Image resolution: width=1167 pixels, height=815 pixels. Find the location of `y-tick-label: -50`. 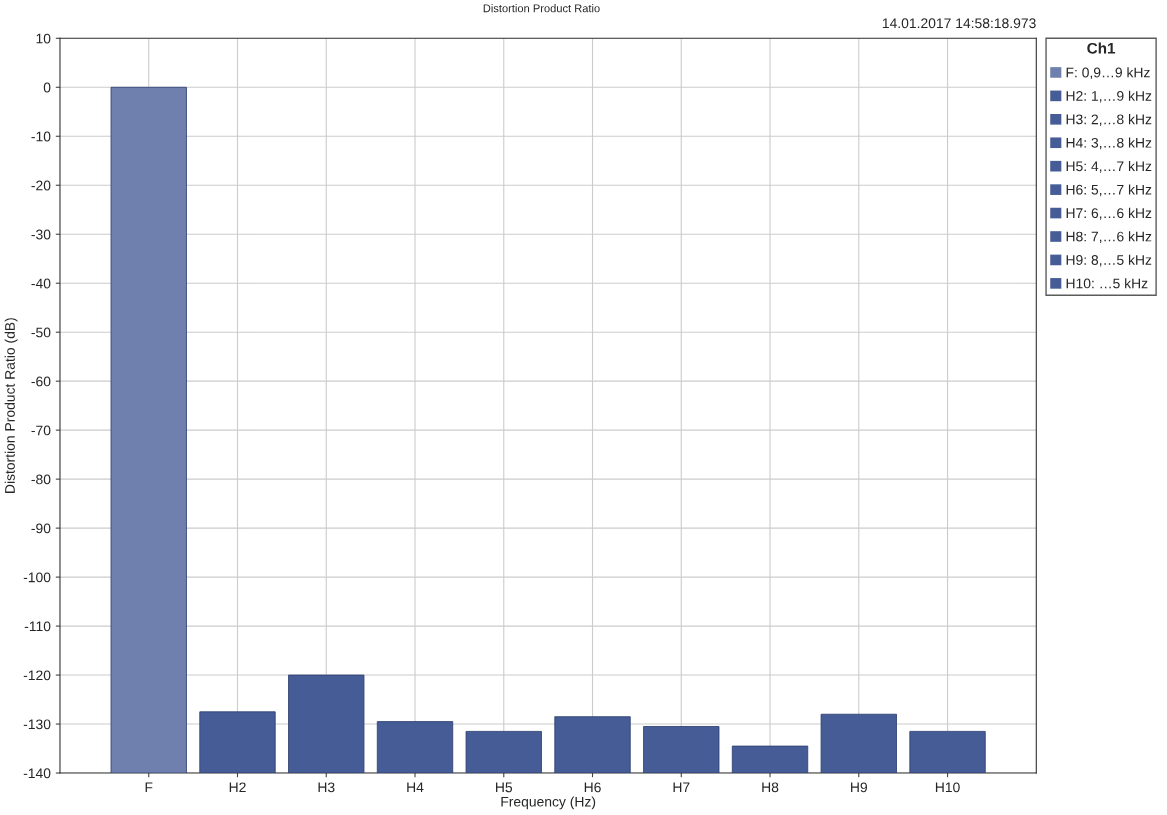

y-tick-label: -50 is located at coordinates (41, 332).